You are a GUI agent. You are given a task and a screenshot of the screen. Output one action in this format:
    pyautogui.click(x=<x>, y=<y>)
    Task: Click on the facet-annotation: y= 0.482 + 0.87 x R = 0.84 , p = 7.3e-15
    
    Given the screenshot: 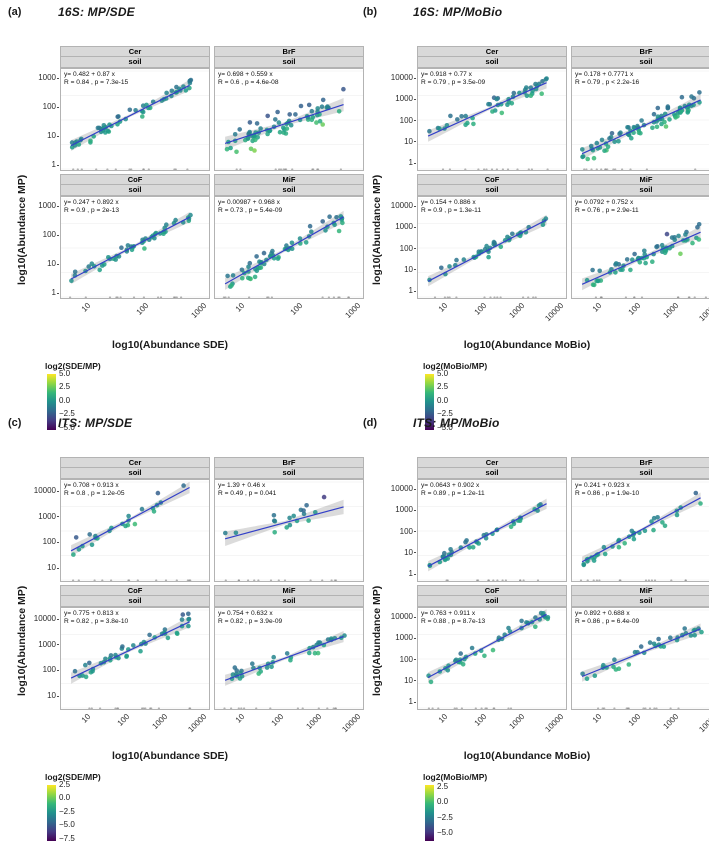 What is the action you would take?
    pyautogui.click(x=96, y=79)
    